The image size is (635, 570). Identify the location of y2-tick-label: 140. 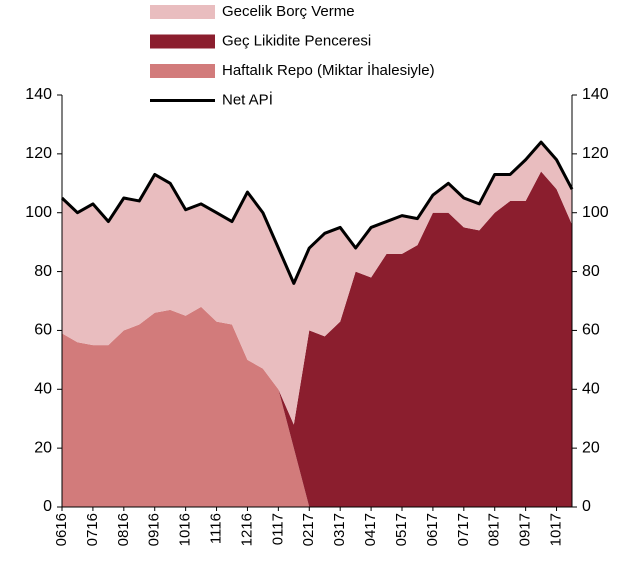
(595, 94).